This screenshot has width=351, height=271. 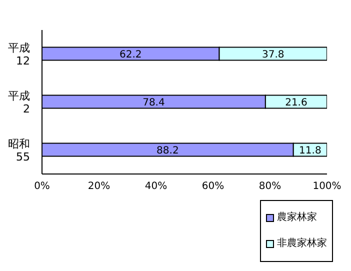 What do you see at coordinates (131, 54) in the screenshot?
I see `data-label: 62.2` at bounding box center [131, 54].